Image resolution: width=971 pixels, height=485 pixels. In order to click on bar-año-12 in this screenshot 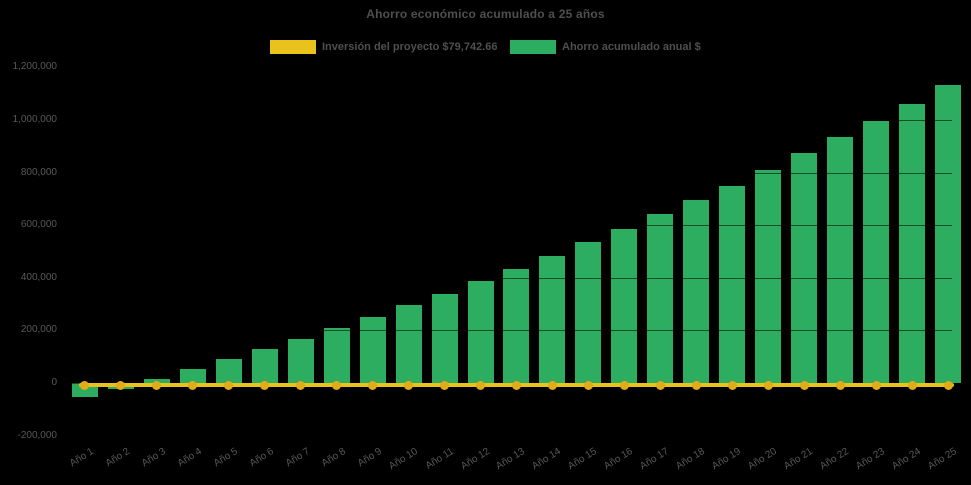, I will do `click(480, 331)`.